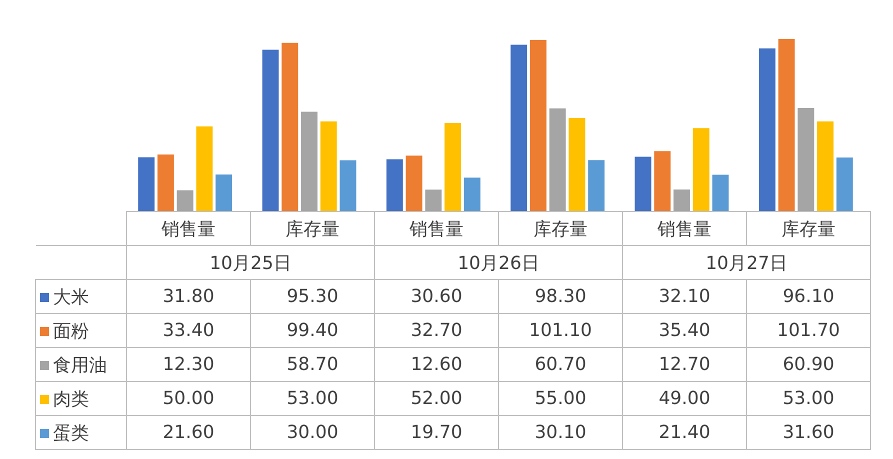 The width and height of the screenshot is (893, 459). Describe the element at coordinates (684, 331) in the screenshot. I see `data-label: 35.40` at that location.